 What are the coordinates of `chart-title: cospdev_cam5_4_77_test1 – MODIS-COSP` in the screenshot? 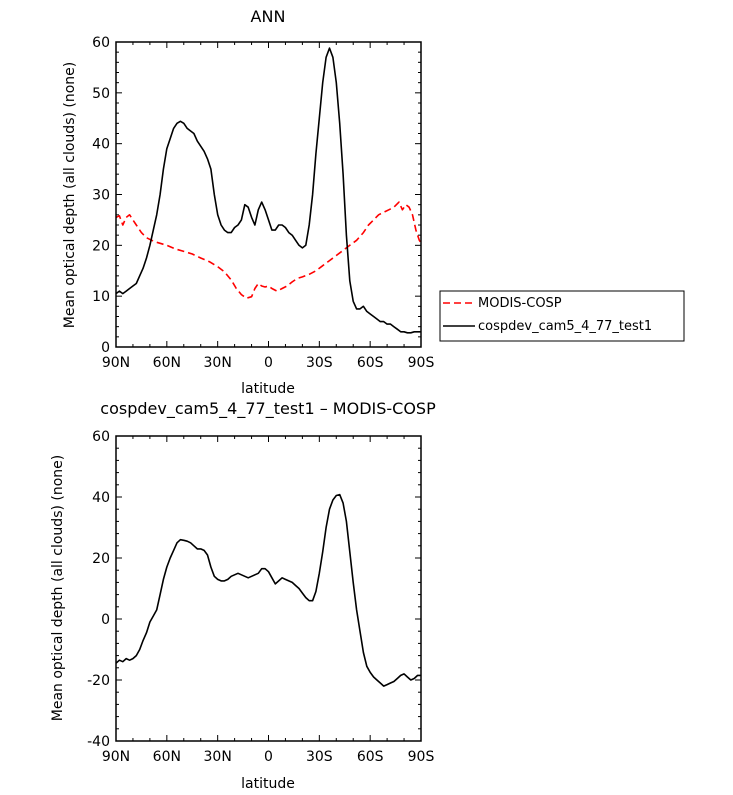 It's located at (268, 409).